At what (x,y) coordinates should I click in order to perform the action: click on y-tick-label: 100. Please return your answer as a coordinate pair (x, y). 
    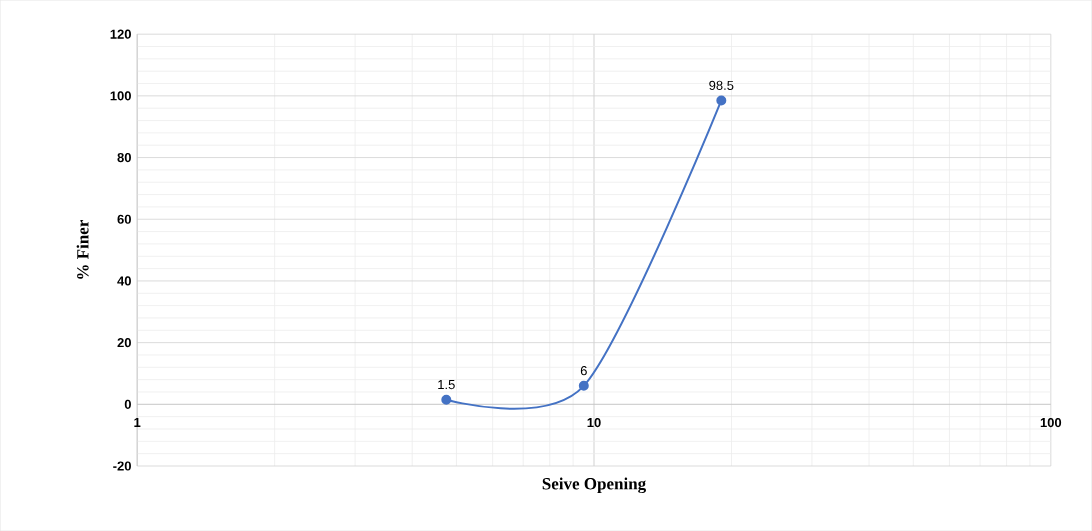
    Looking at the image, I should click on (120, 96).